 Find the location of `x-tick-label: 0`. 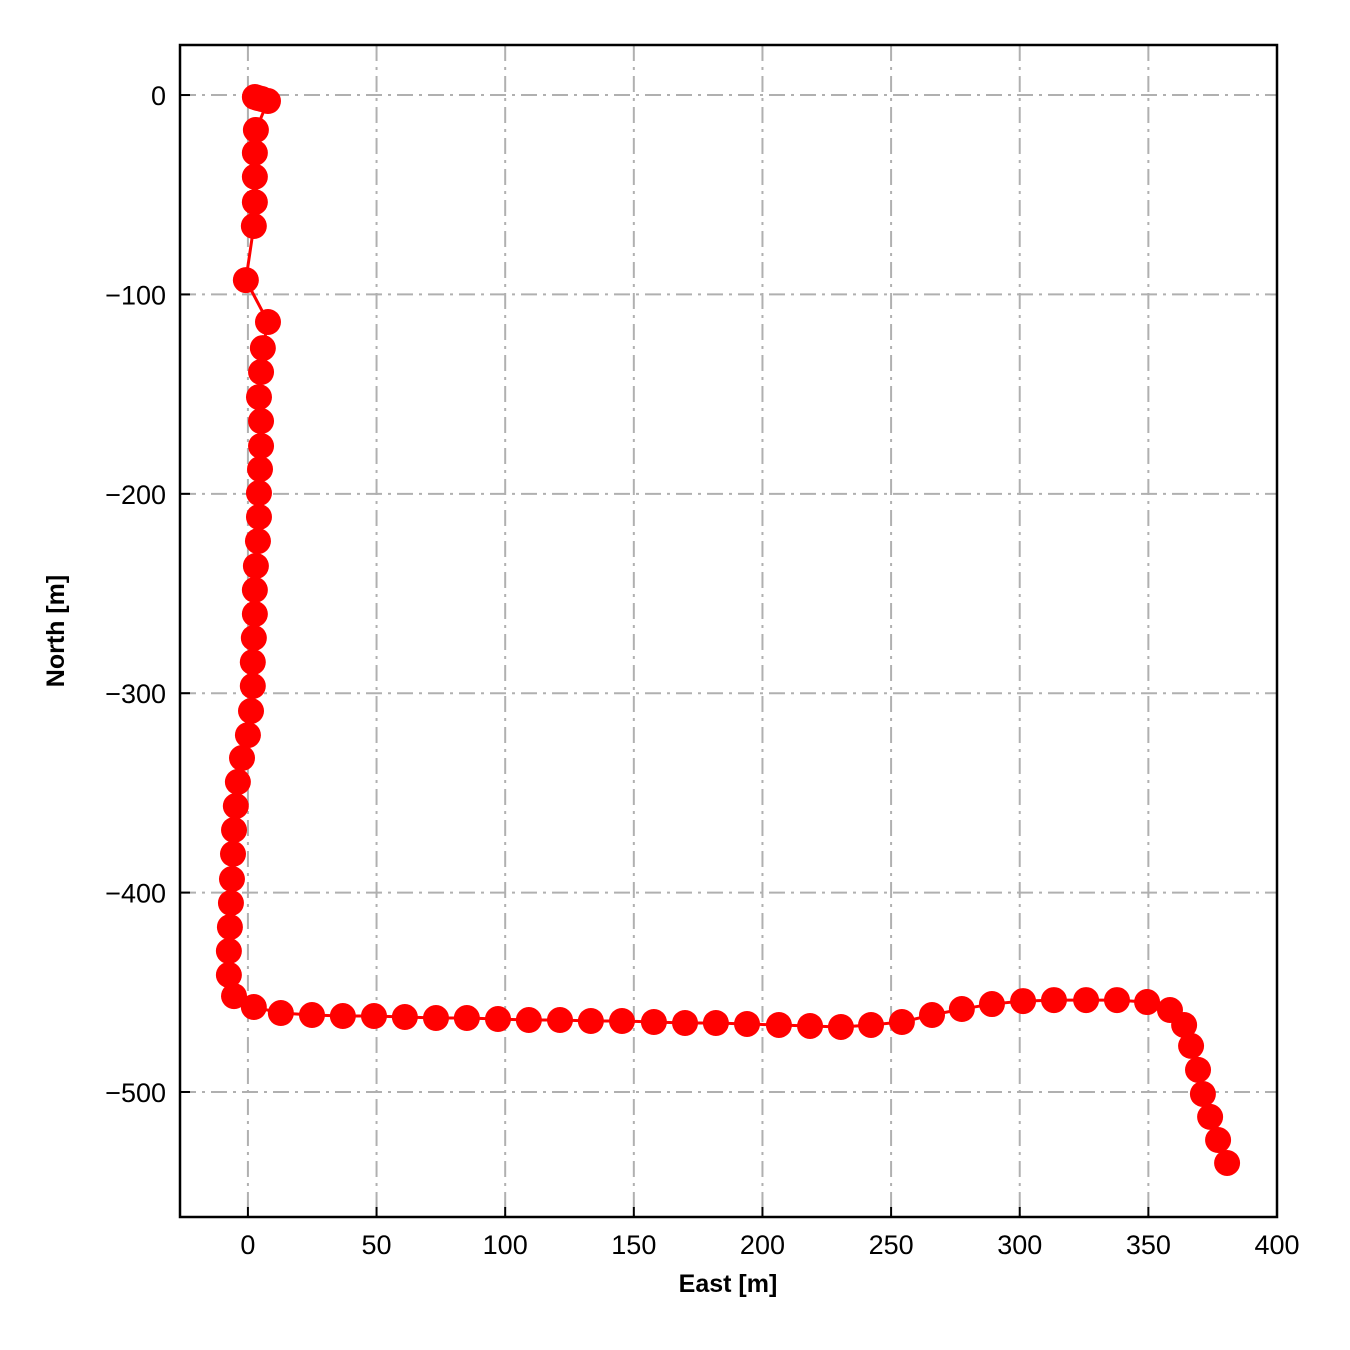

x-tick-label: 0 is located at coordinates (247, 1245).